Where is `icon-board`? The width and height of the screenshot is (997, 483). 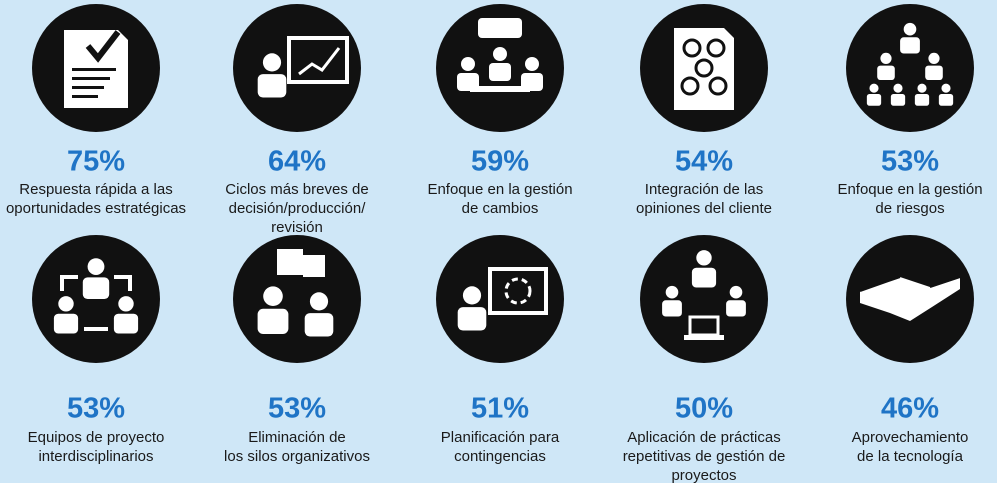
icon-board is located at coordinates (318, 60).